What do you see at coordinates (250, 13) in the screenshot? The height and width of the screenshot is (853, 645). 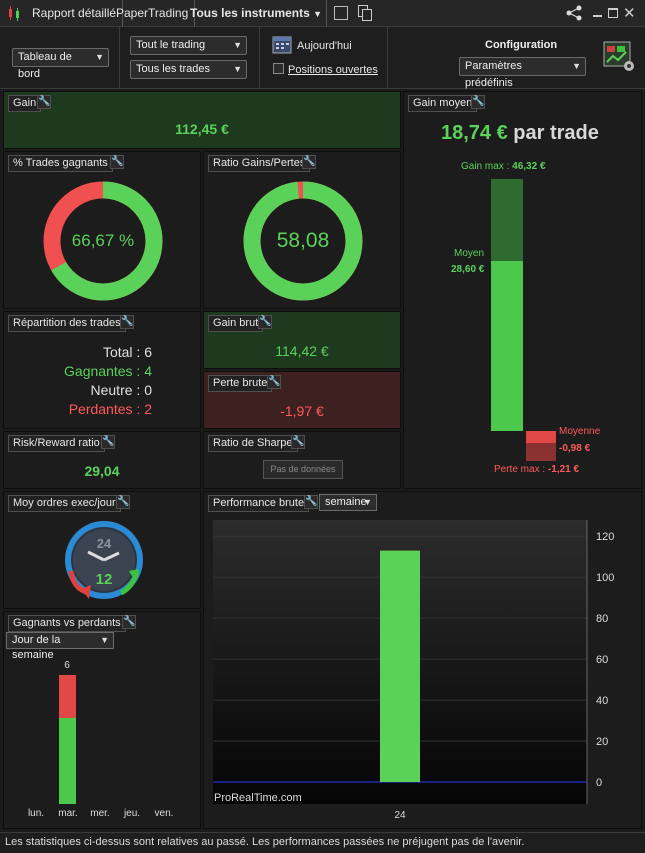 I see `instruments-label: Tous les instruments` at bounding box center [250, 13].